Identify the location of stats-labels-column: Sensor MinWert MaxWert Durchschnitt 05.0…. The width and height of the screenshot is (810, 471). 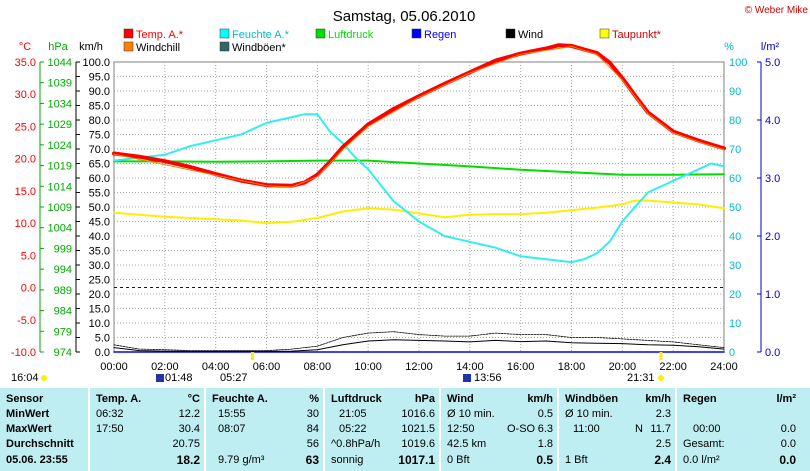
(44, 429).